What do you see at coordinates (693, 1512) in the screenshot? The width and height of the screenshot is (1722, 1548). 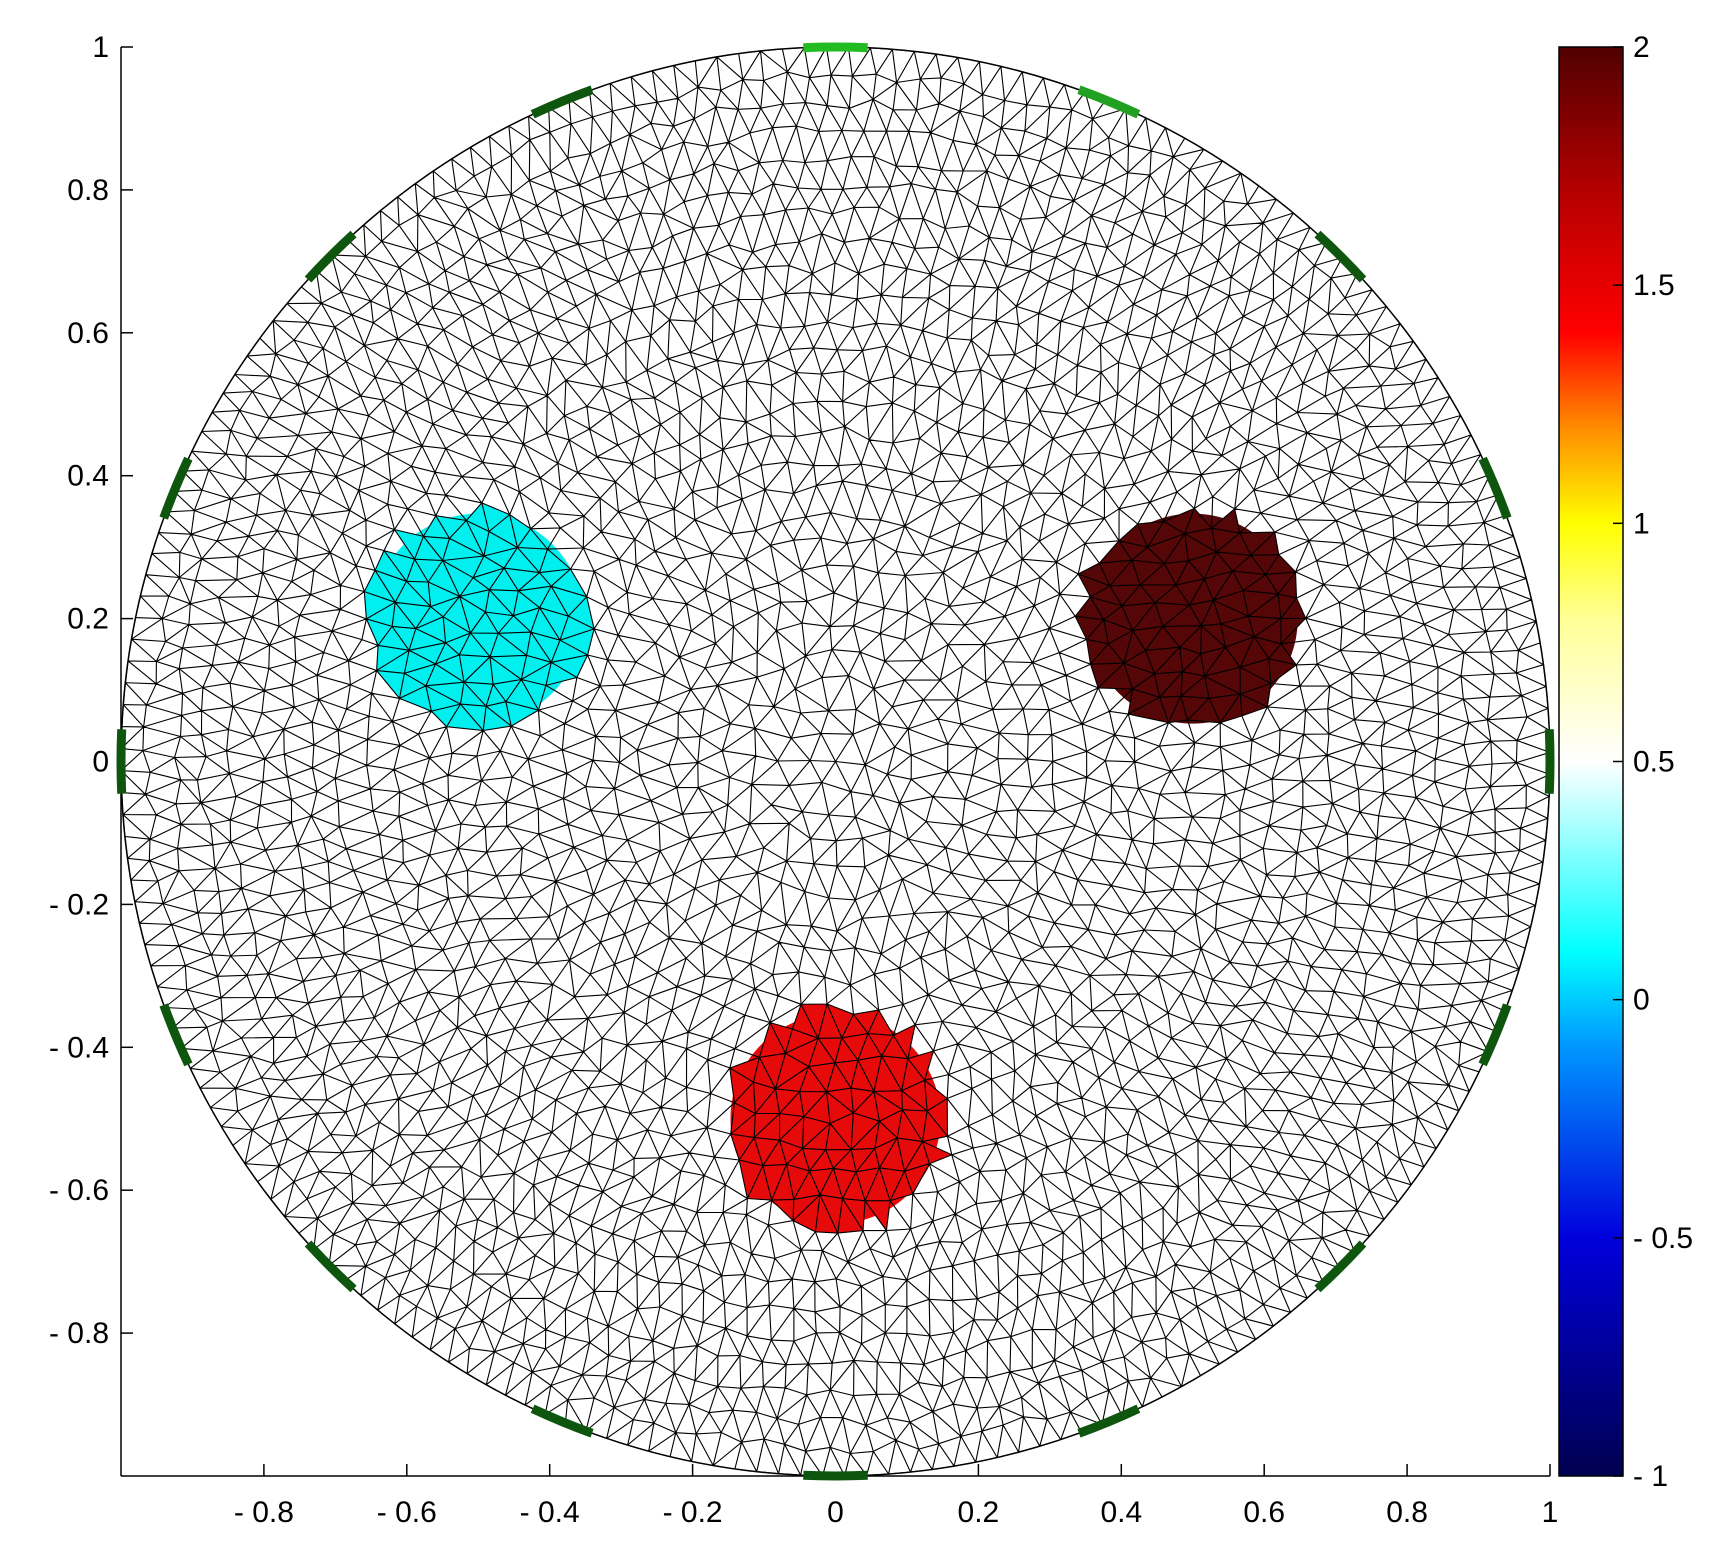 I see `x-tick-label: - 0.2` at bounding box center [693, 1512].